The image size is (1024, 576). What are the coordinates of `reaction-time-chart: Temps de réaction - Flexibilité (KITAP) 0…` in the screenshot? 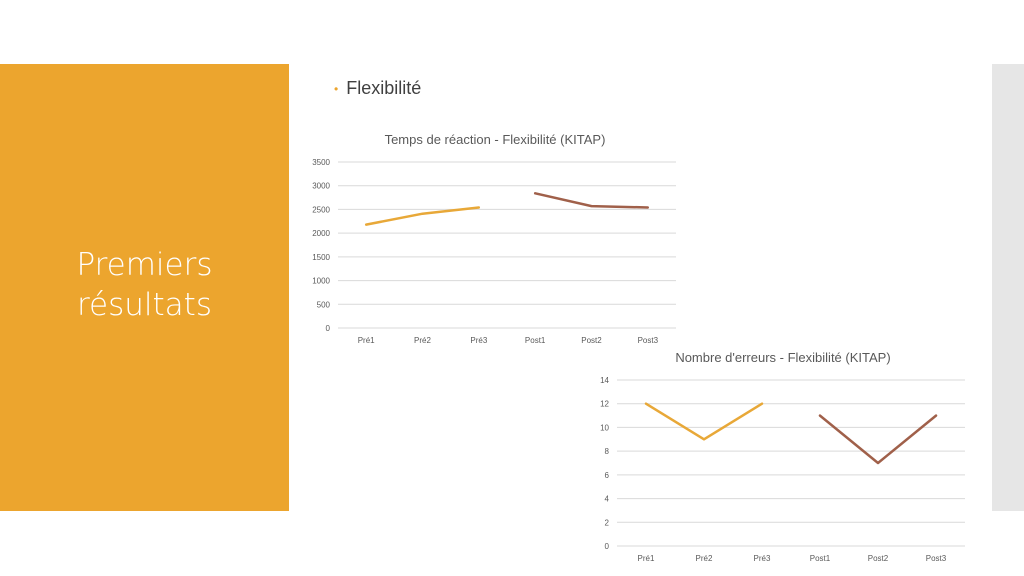 It's located at (495, 238).